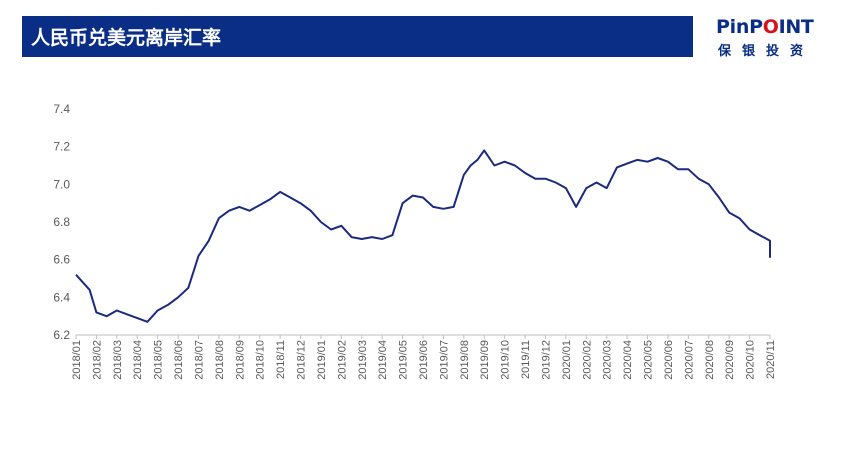  Describe the element at coordinates (628, 360) in the screenshot. I see `x-tick-label: 2020/04` at that location.